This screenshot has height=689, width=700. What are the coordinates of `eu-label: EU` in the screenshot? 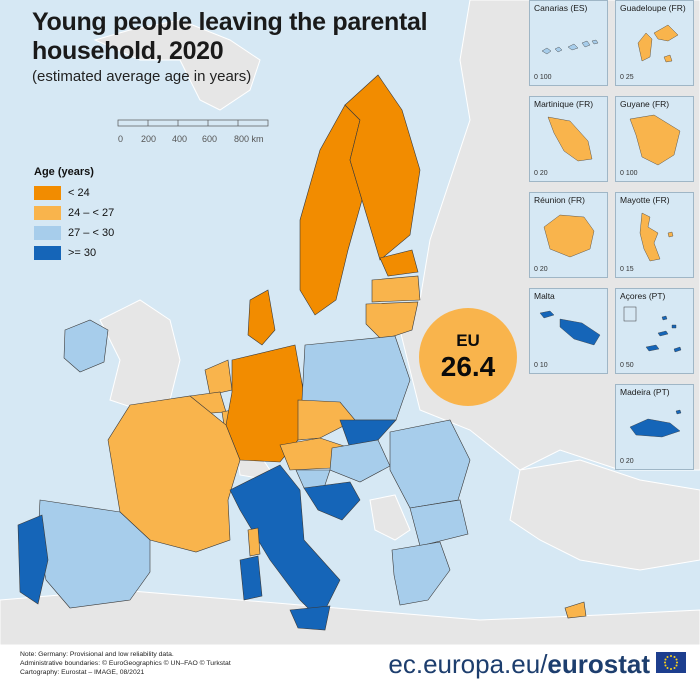 It's located at (468, 340).